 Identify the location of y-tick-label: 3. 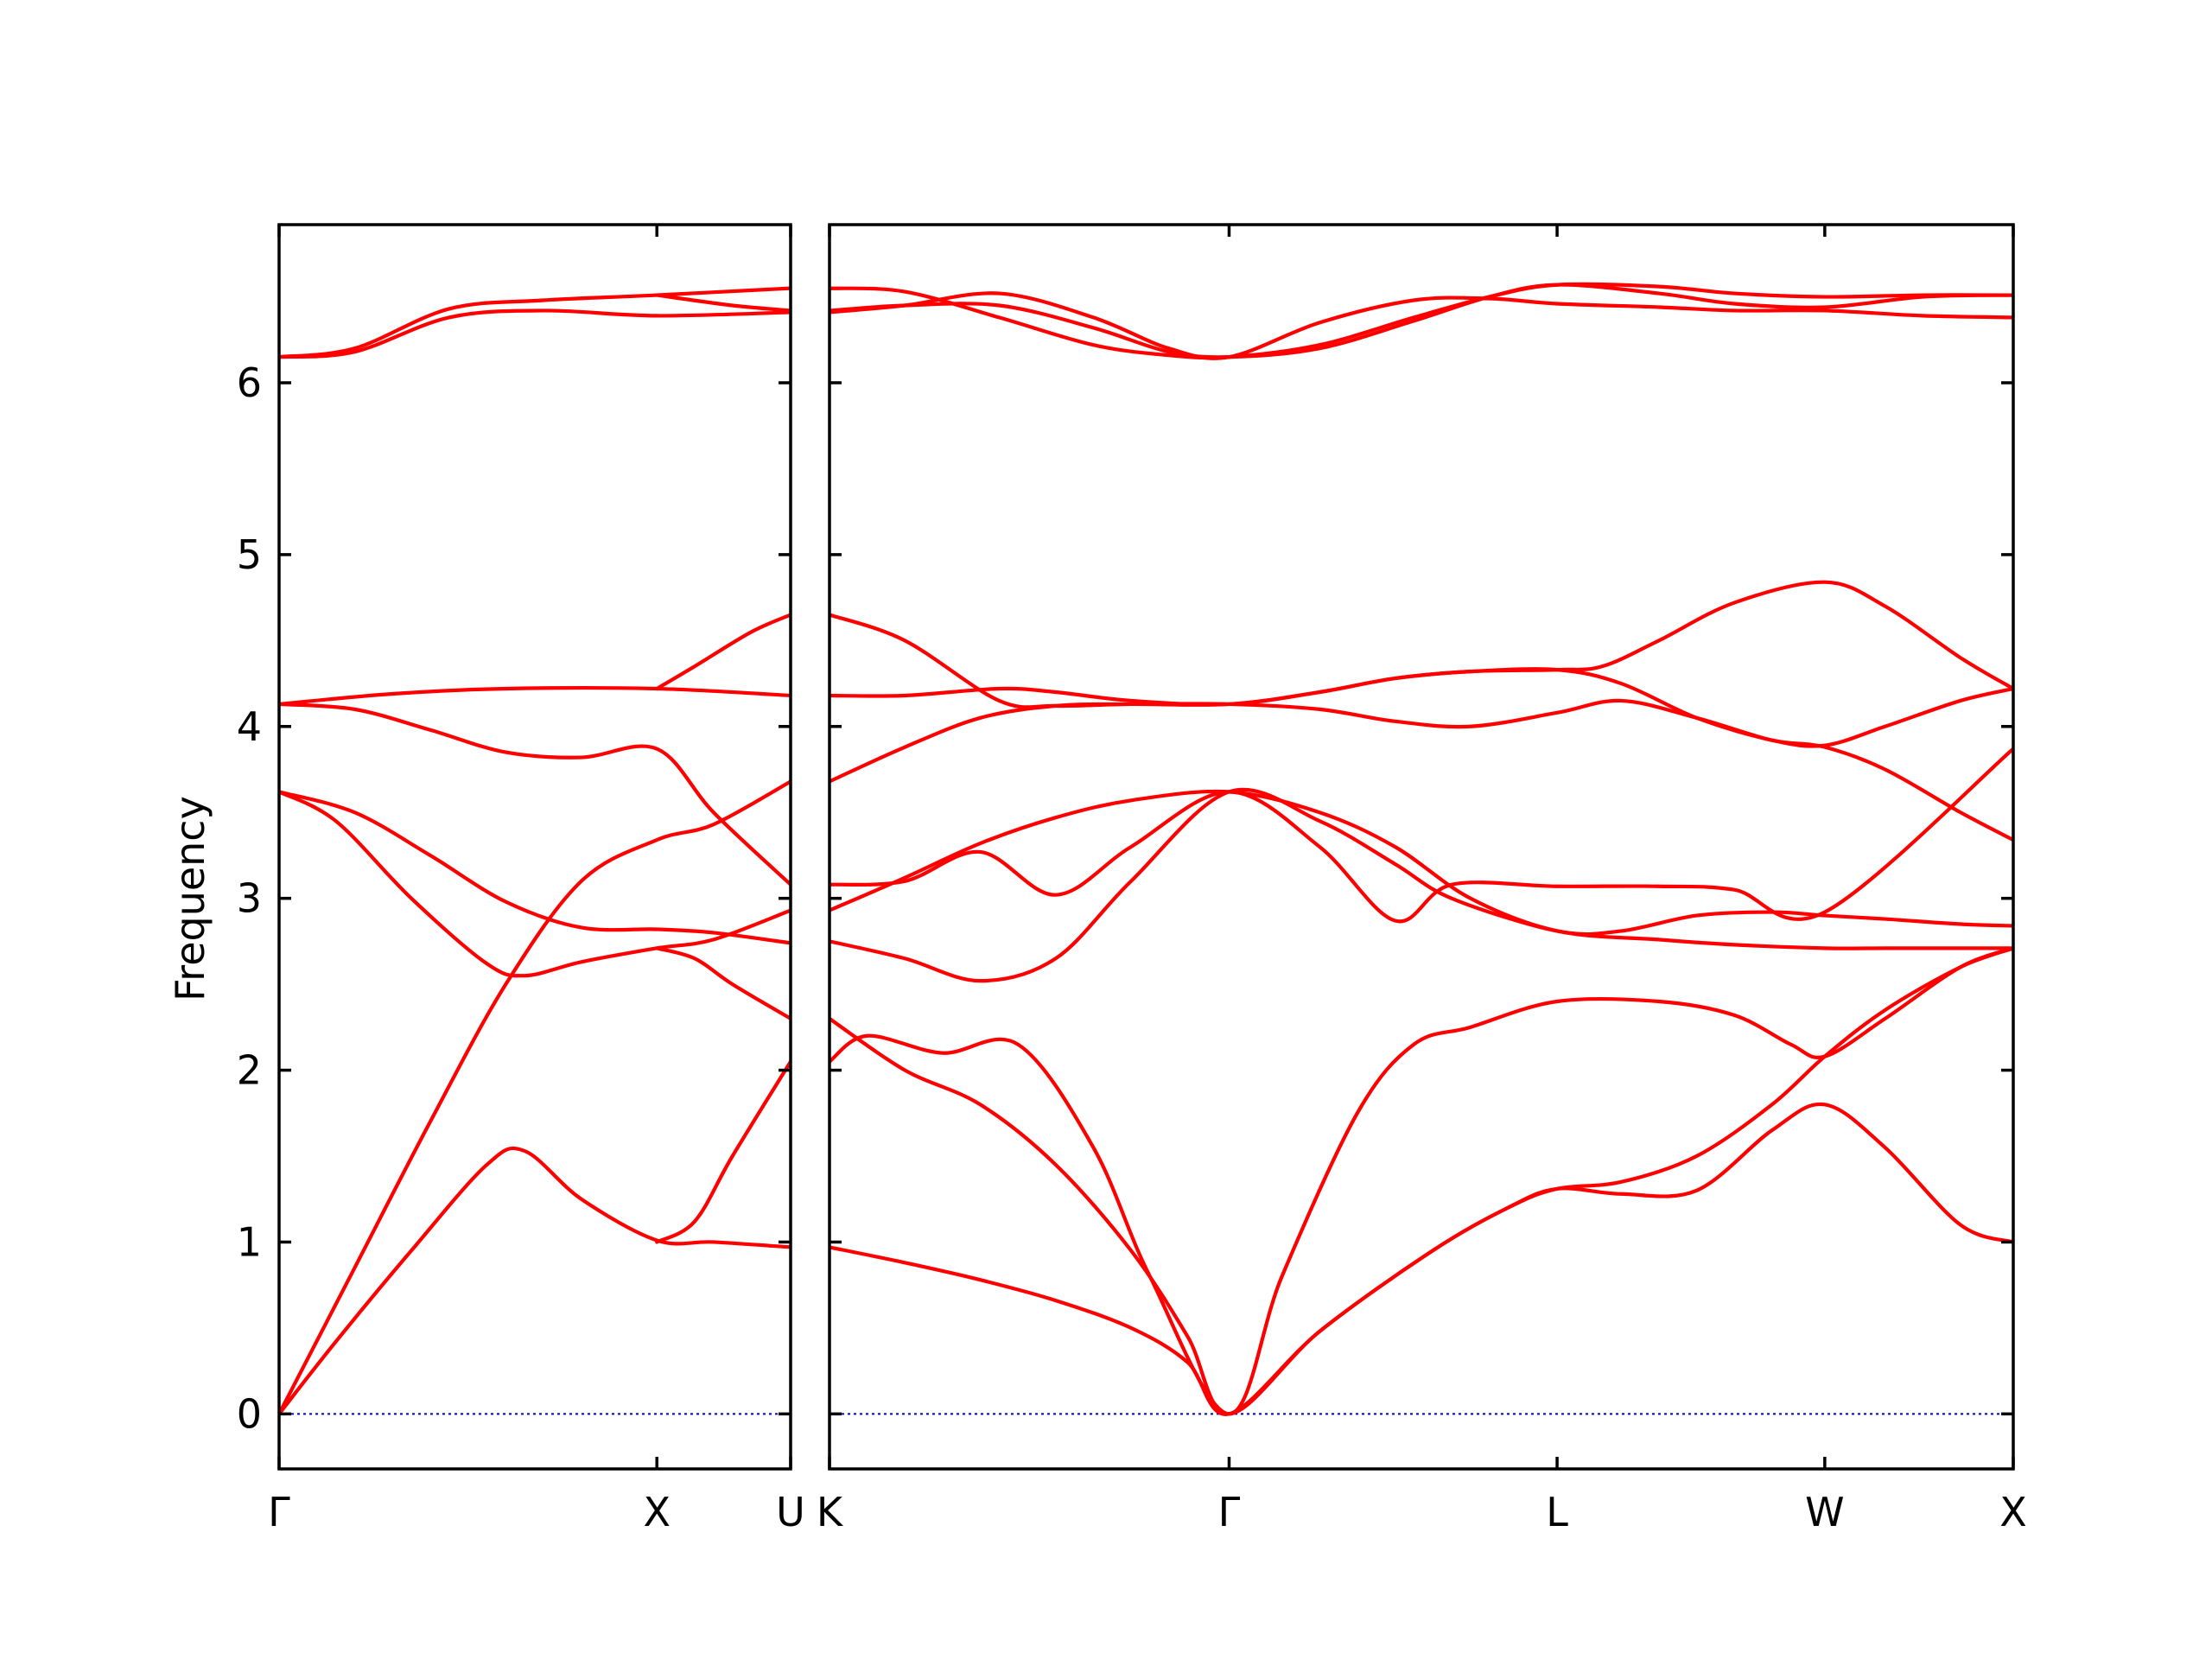
(249, 898).